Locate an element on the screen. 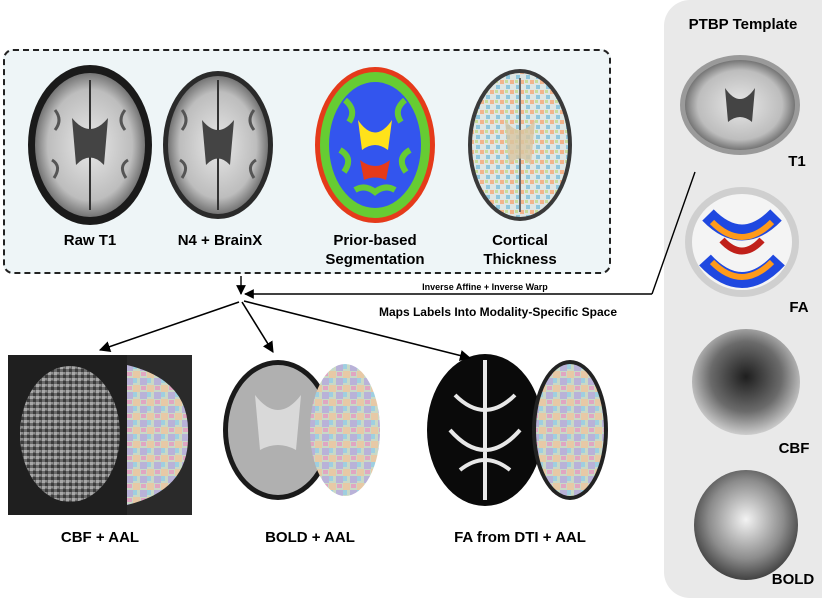 This screenshot has width=822, height=598. arrow-to-bold is located at coordinates (257, 327).